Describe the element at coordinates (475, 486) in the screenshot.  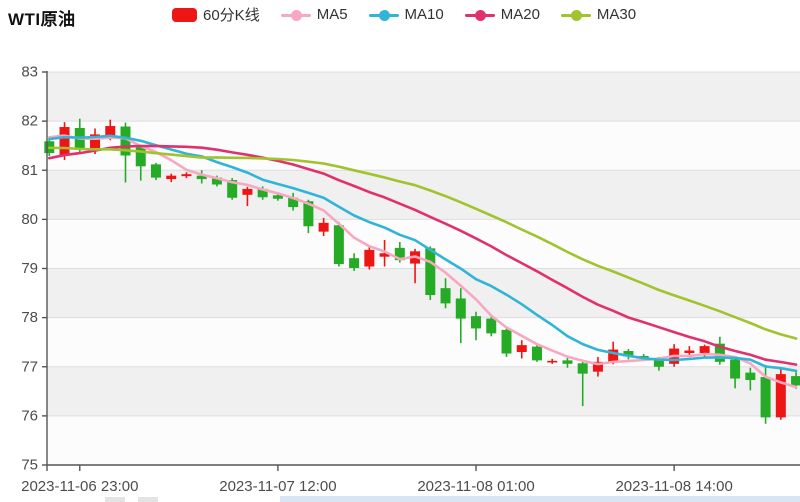
I see `x-axis-label: 2023-11-08 01:00` at that location.